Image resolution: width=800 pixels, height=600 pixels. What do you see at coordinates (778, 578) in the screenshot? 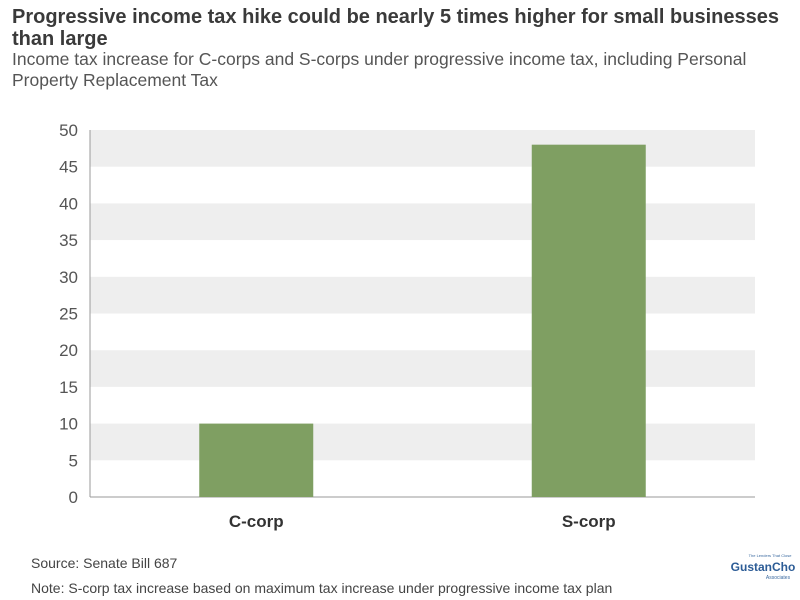
I see `logo-sub: Associates` at bounding box center [778, 578].